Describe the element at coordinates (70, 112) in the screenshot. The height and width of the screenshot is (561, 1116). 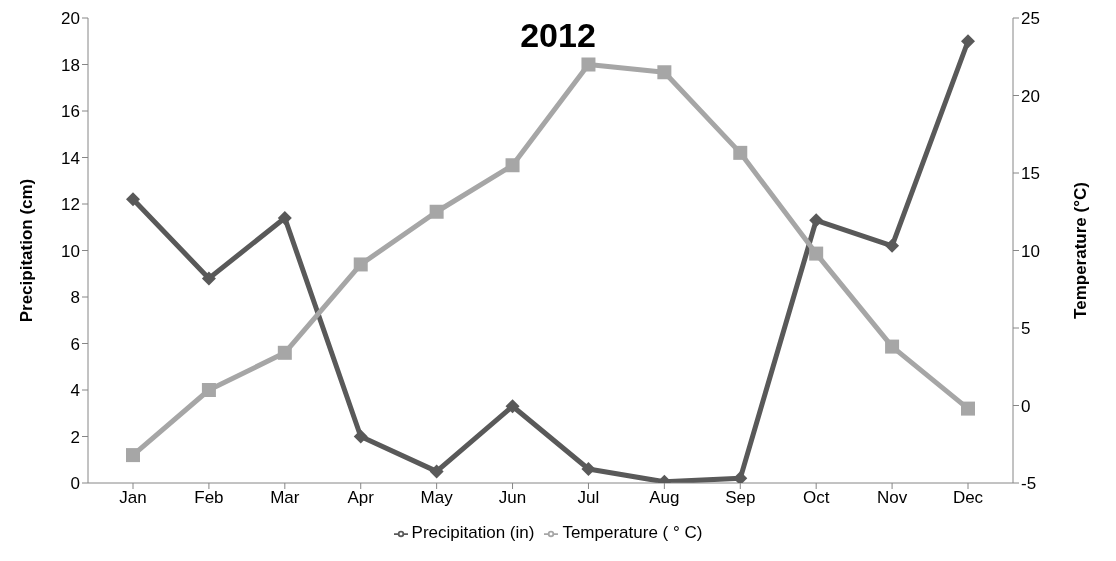
I see `y-tick-label: 16` at that location.